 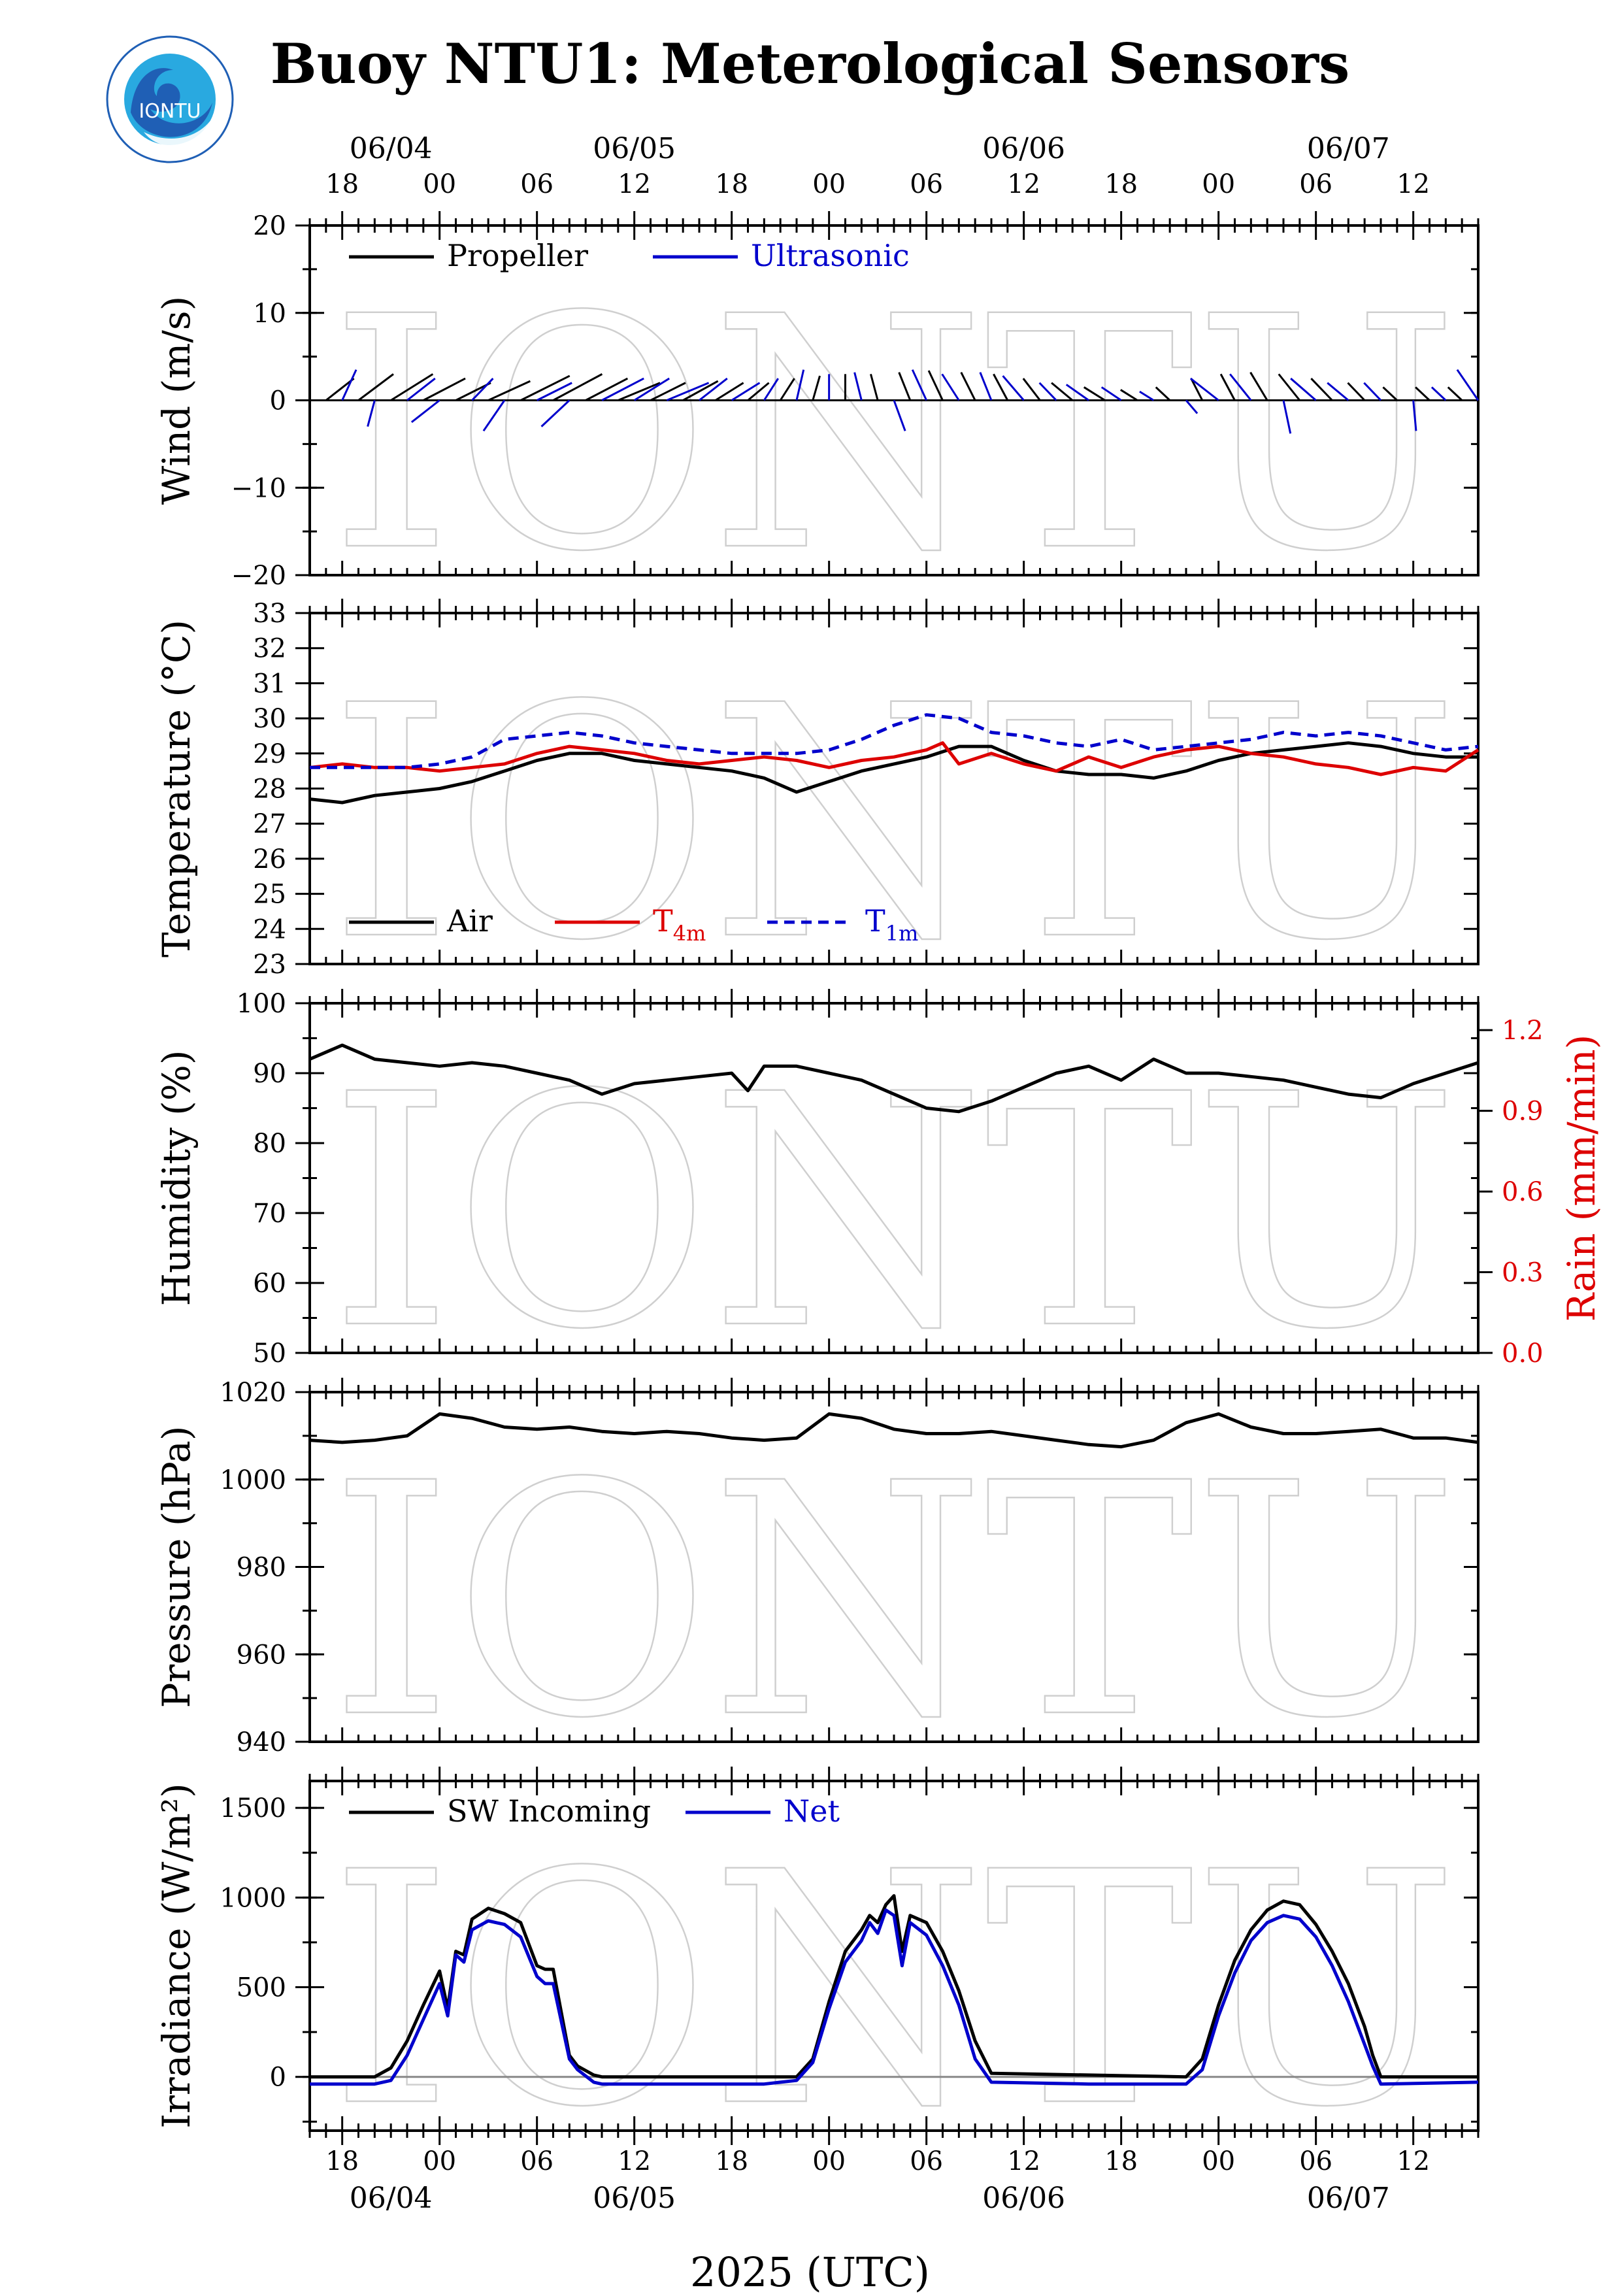 I want to click on series-line-t4m, so click(x=894, y=758).